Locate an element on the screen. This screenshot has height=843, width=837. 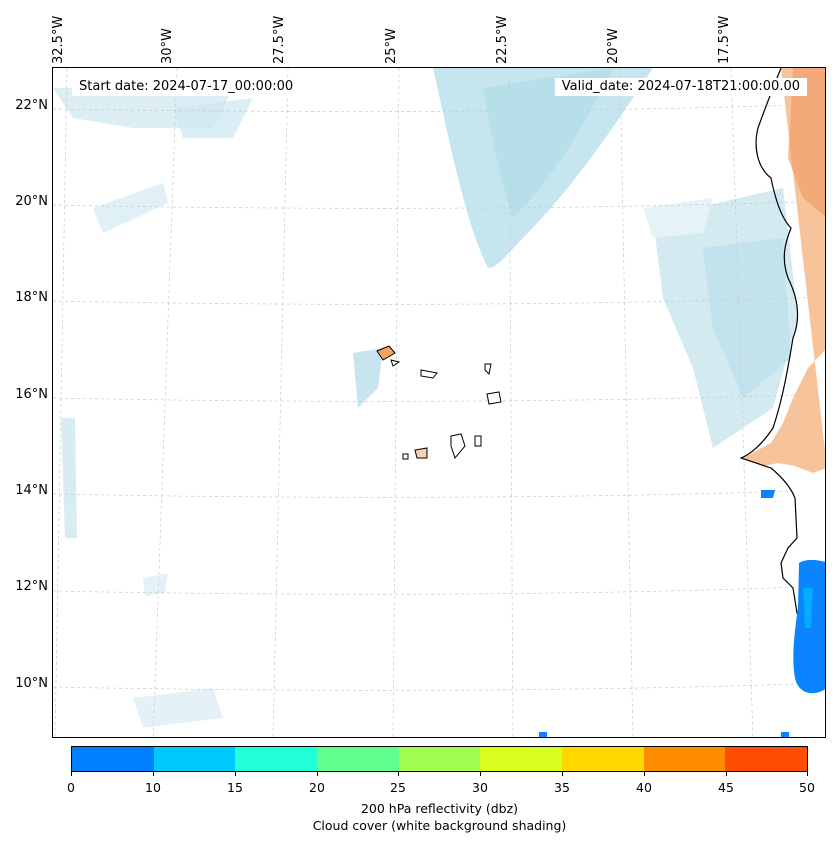
lat-label-18n: 18°N is located at coordinates (31, 297).